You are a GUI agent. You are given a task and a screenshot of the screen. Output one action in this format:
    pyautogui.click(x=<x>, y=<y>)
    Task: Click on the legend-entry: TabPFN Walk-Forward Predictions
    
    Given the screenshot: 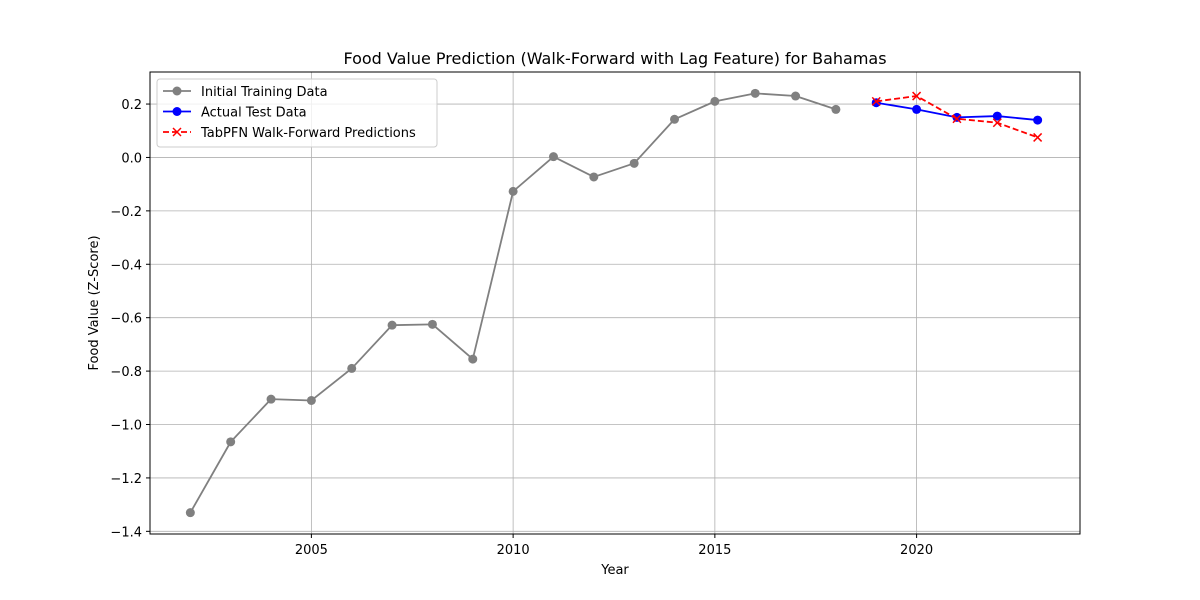 What is the action you would take?
    pyautogui.click(x=289, y=133)
    